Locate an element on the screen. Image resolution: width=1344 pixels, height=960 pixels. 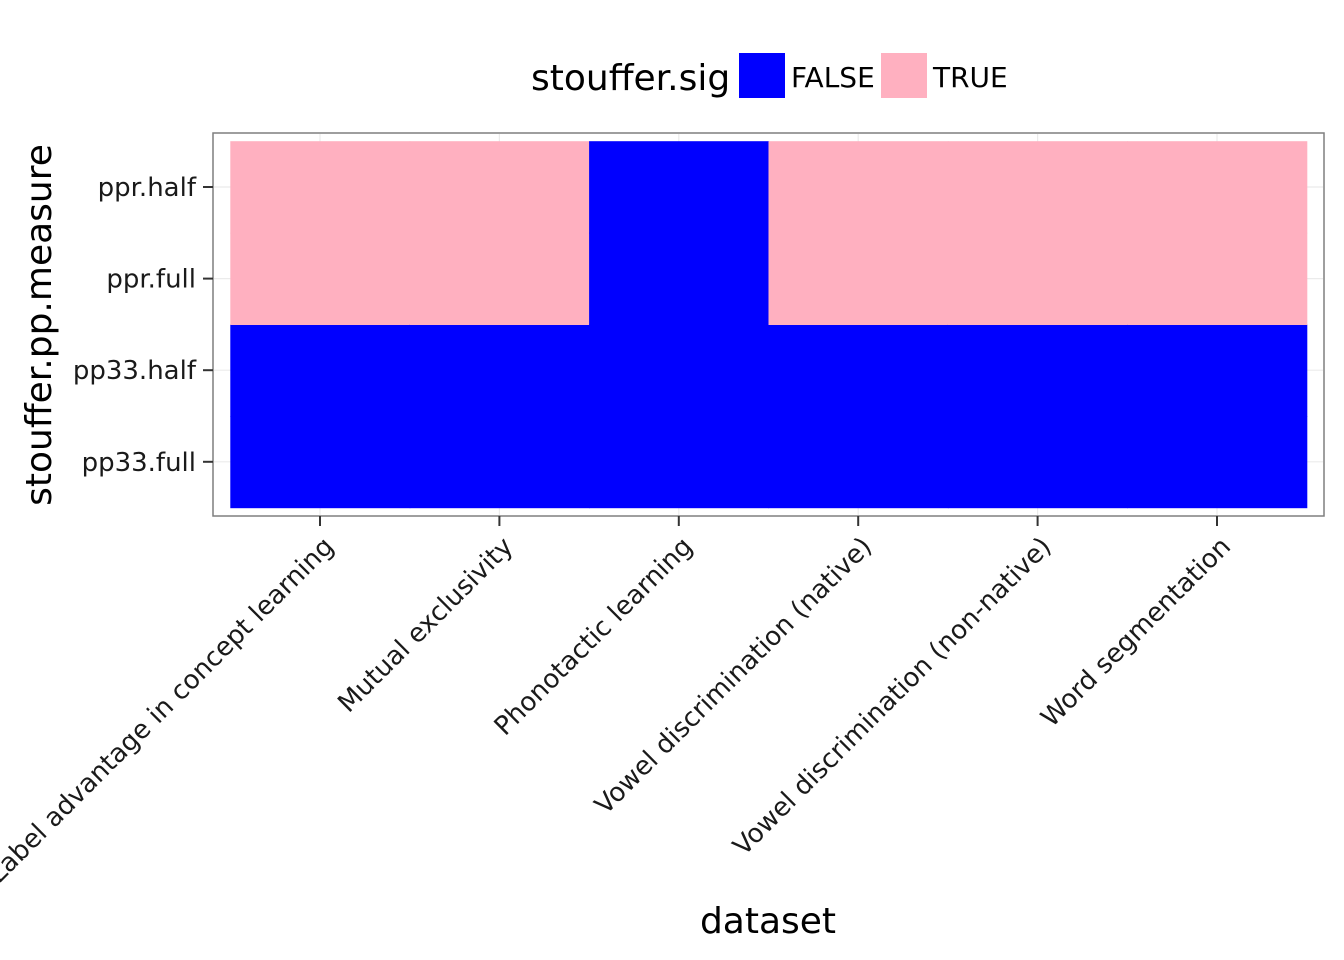
legend: stouffer.sig FALSE TRUE is located at coordinates (769, 76).